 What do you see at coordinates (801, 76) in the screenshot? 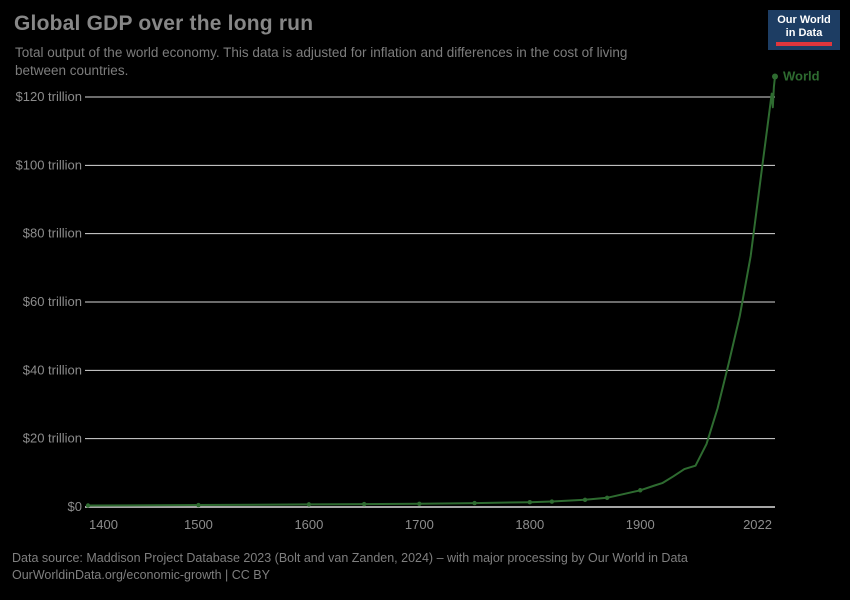
I see `series-end-label: World` at bounding box center [801, 76].